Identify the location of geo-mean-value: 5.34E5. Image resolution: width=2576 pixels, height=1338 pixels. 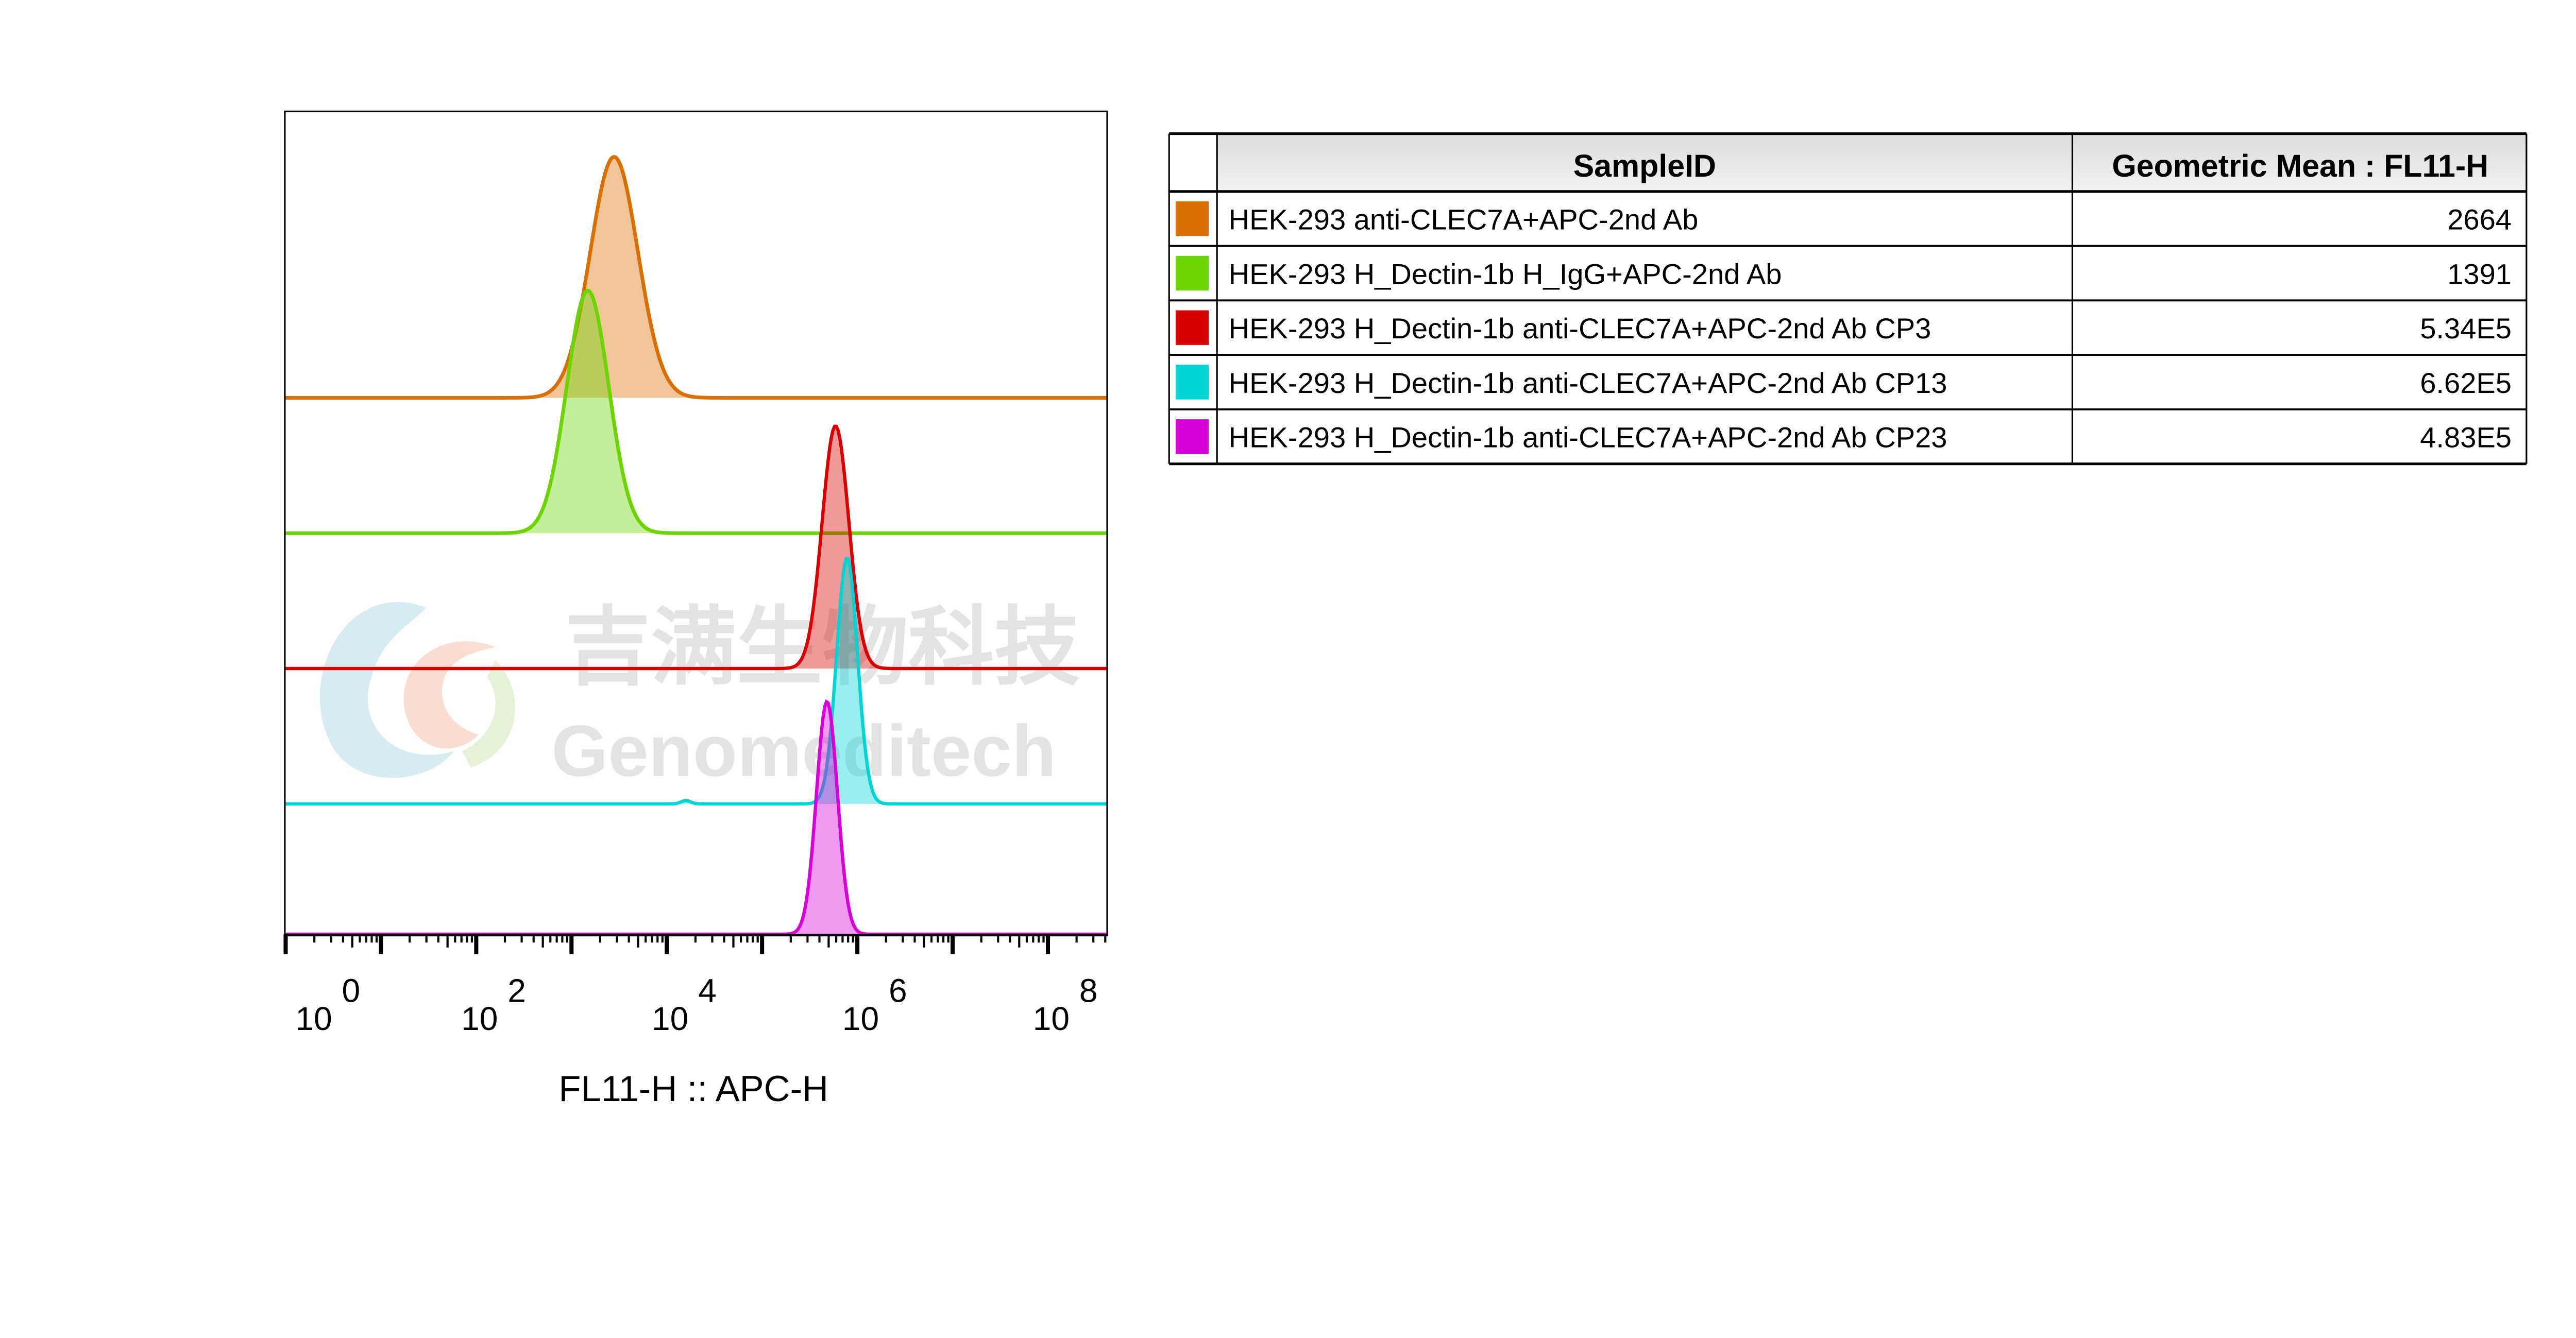
(2466, 328).